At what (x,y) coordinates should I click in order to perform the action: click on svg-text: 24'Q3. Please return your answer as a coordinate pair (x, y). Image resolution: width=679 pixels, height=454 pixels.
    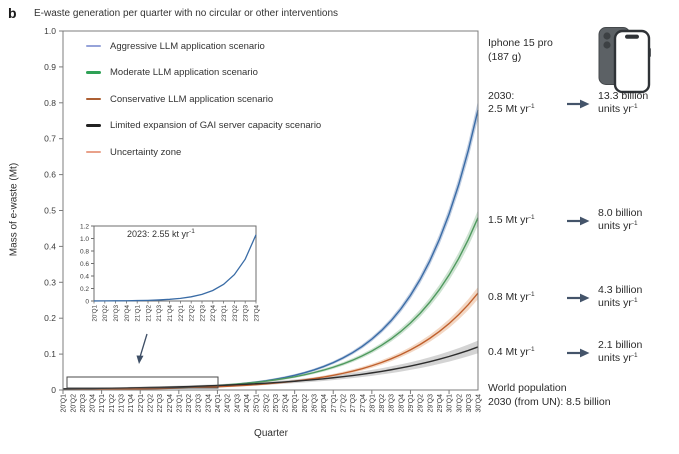
    Looking at the image, I should click on (237, 403).